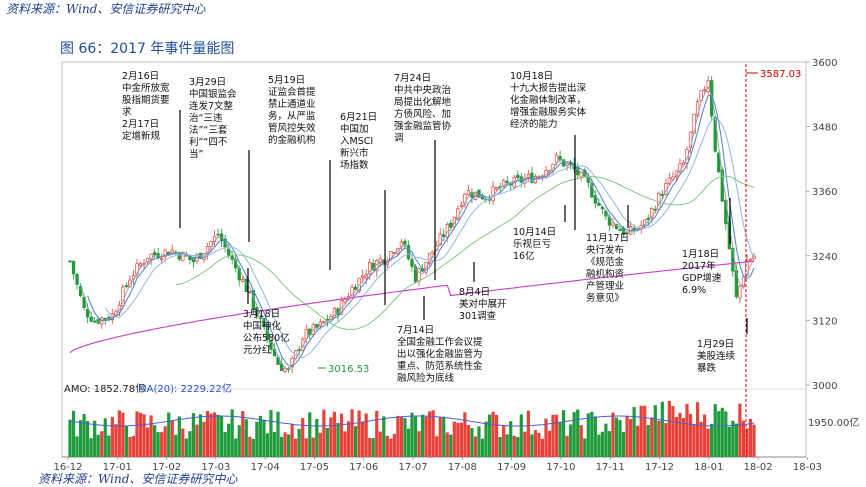 Image resolution: width=866 pixels, height=487 pixels. I want to click on y-tick-label: 3120, so click(824, 321).